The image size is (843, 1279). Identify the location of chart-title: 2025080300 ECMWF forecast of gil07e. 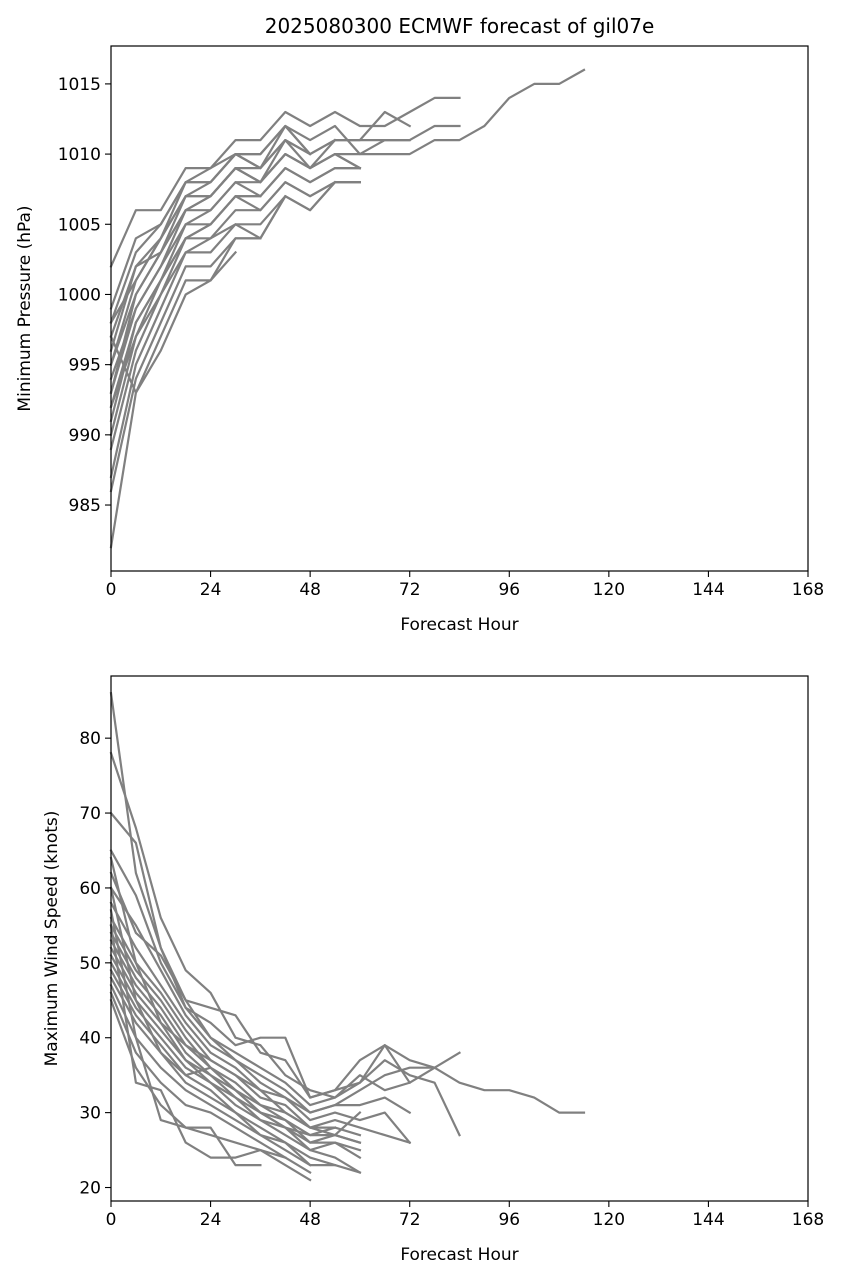
(460, 26).